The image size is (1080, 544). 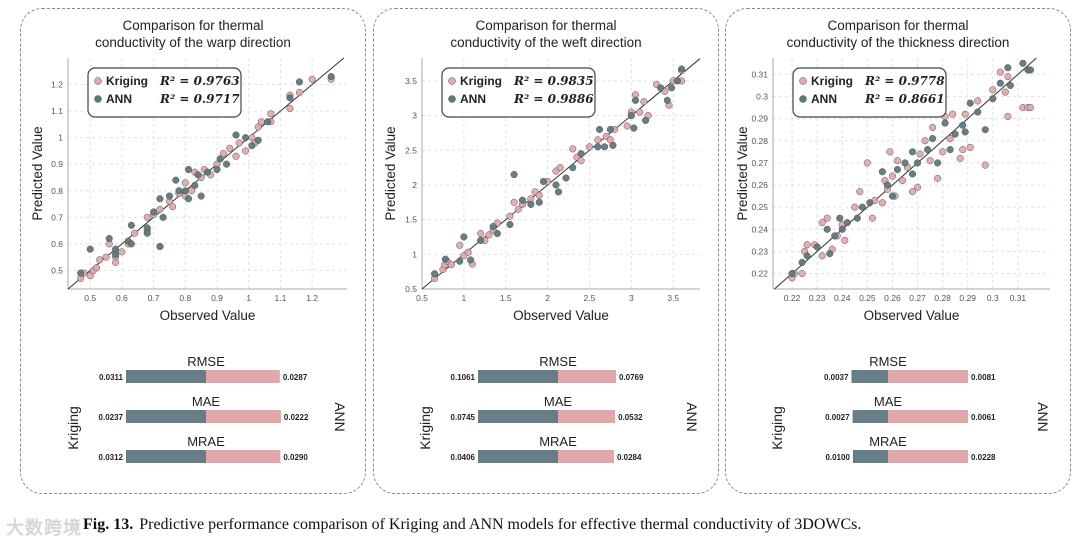 I want to click on y-axis-label: Predicted Value, so click(x=742, y=173).